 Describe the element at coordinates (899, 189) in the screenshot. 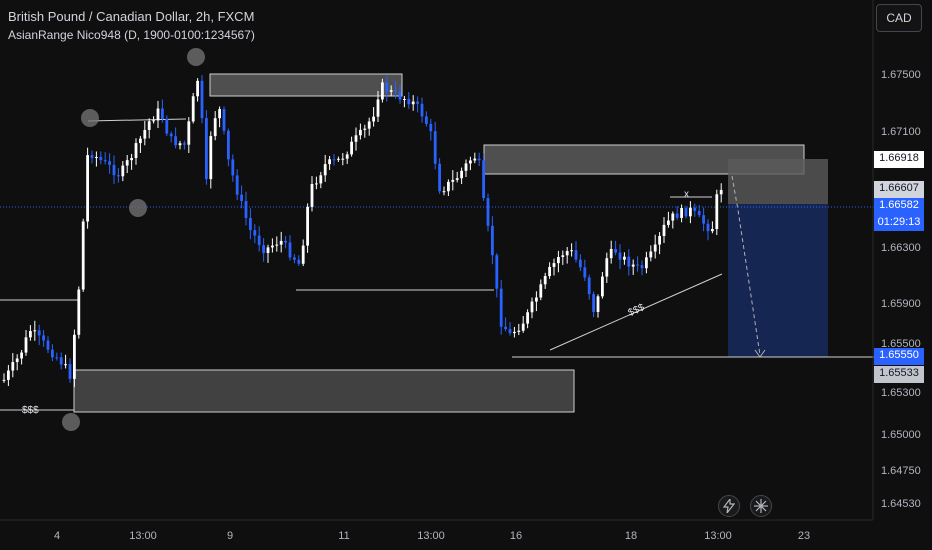

I see `price-label-previous-close: 1.66607` at that location.